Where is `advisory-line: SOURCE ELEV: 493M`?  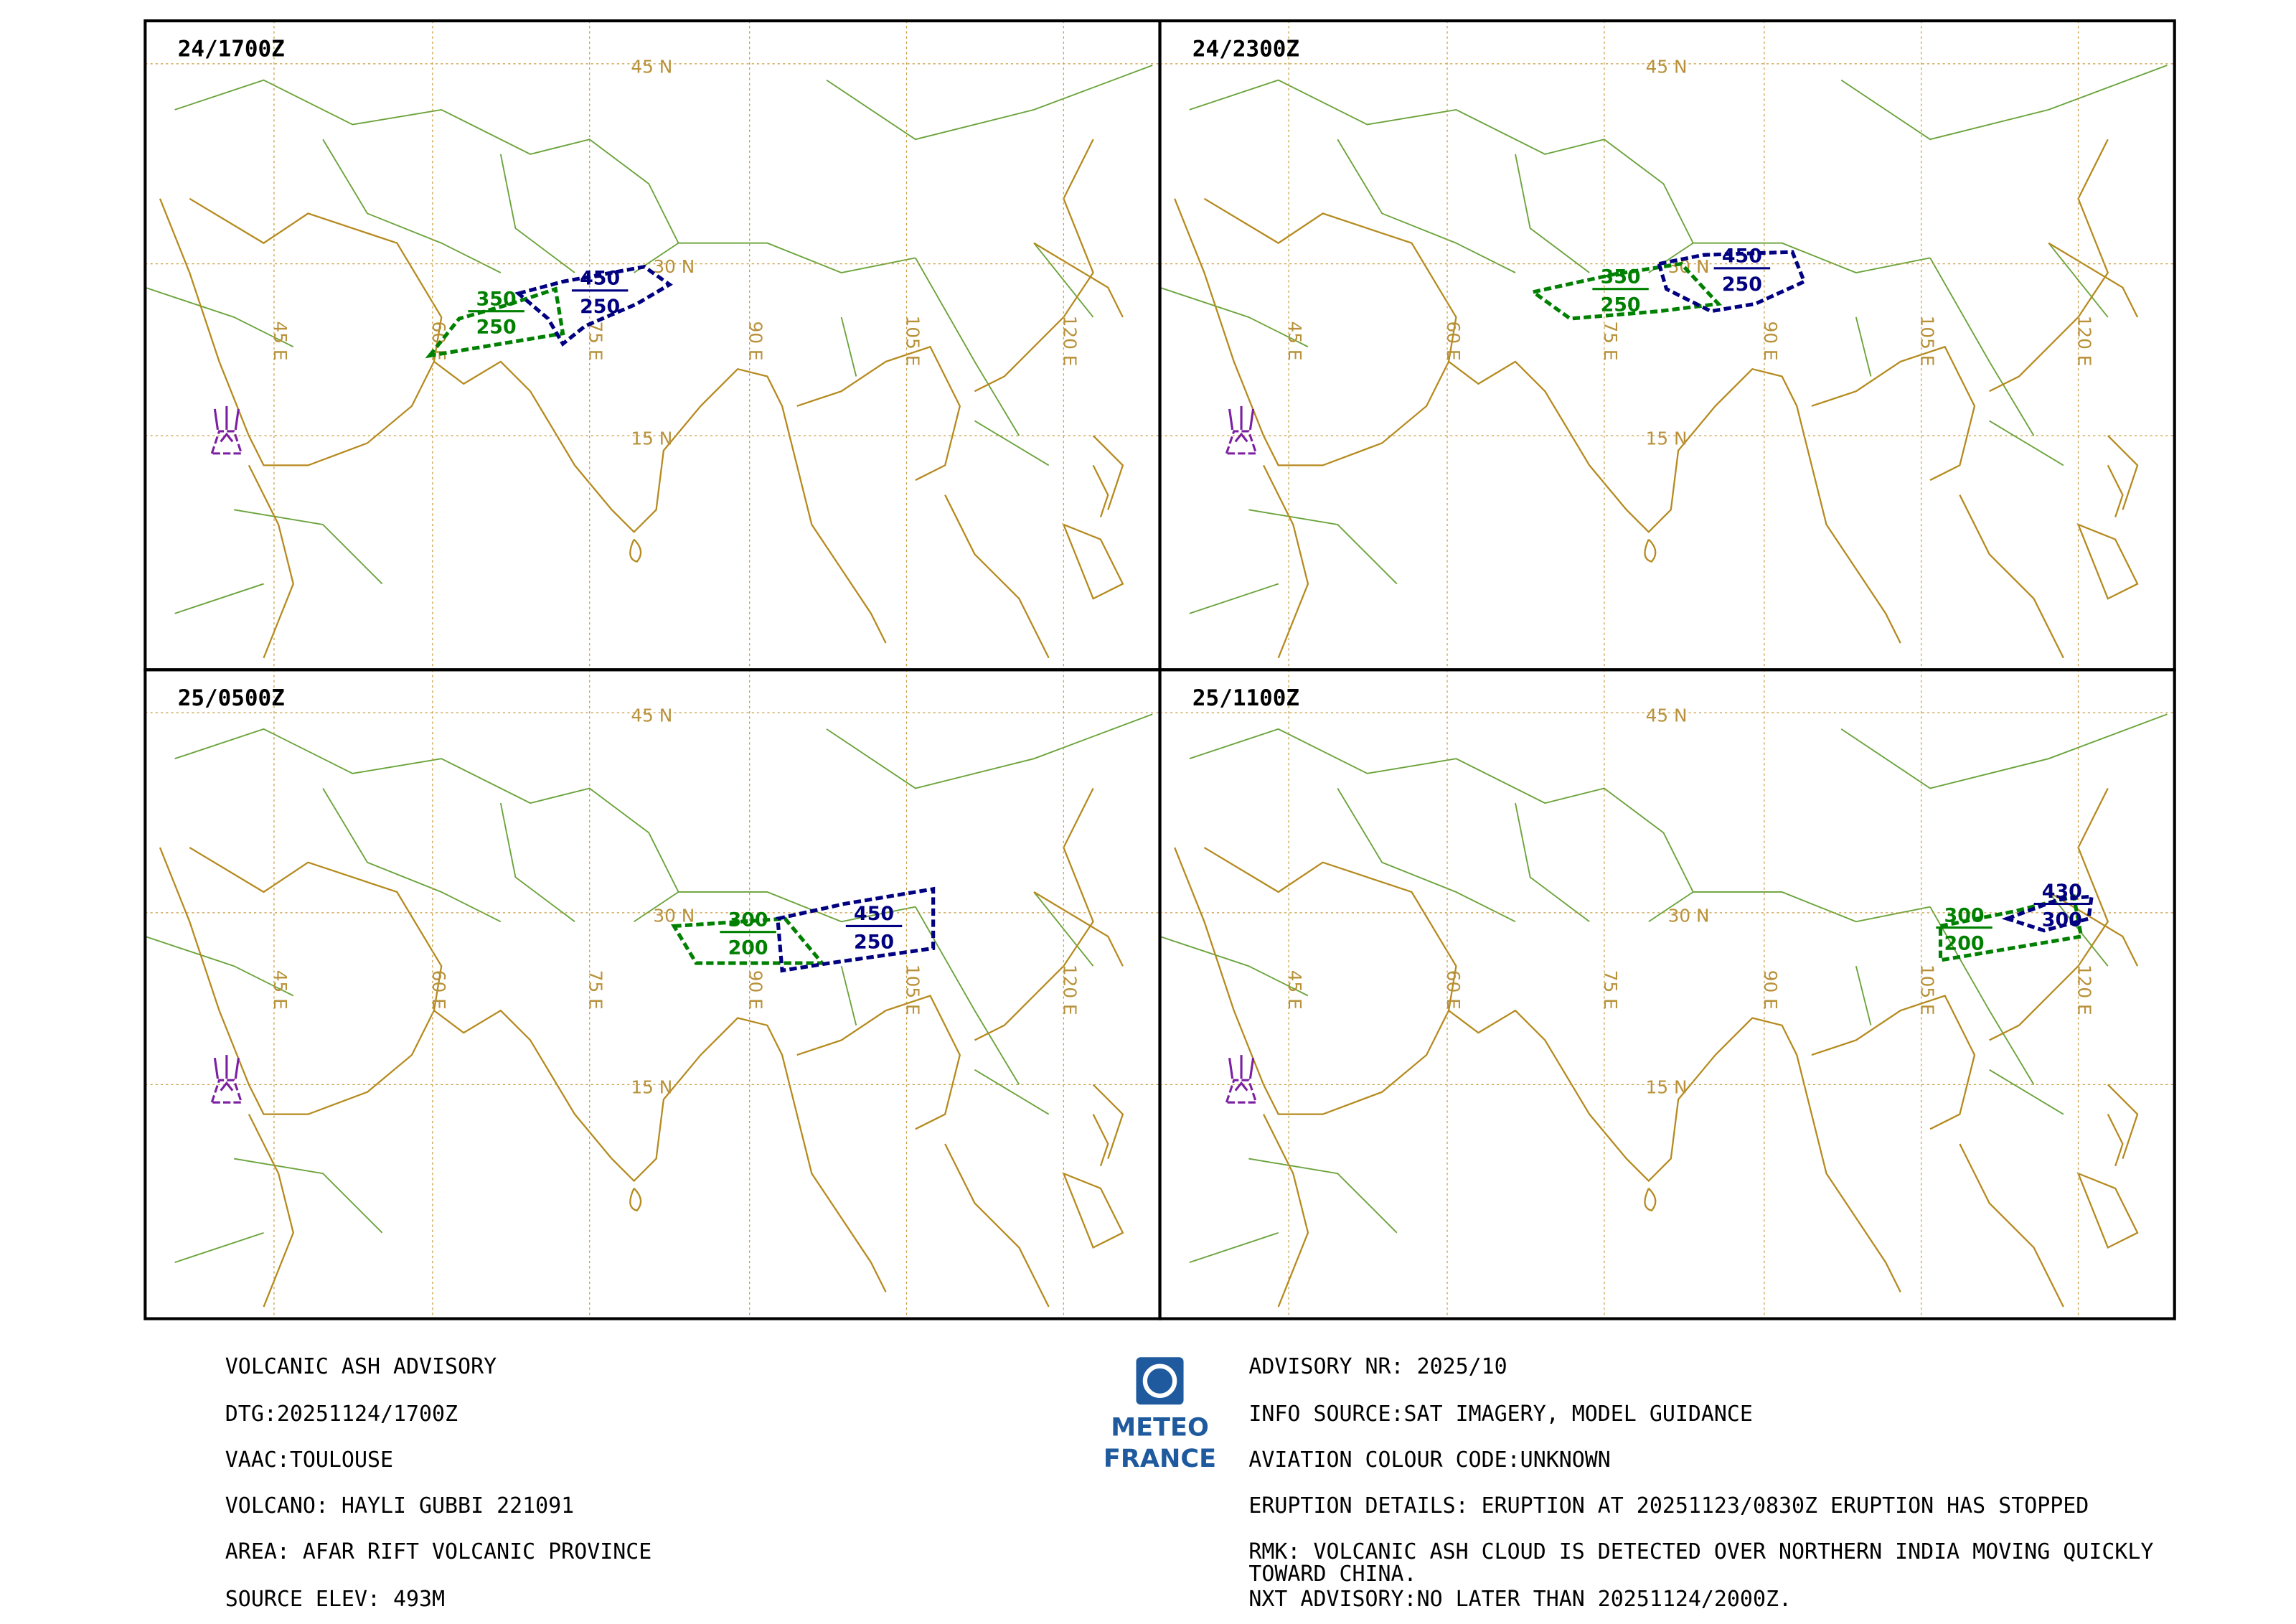
advisory-line: SOURCE ELEV: 493M is located at coordinates (335, 1599).